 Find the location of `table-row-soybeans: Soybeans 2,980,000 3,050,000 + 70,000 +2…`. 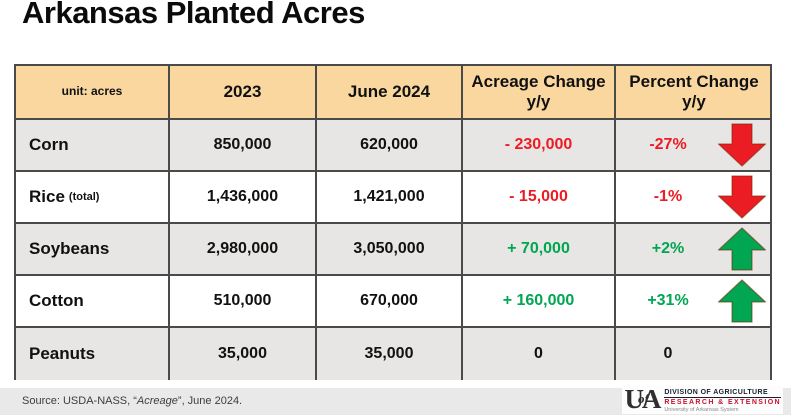

table-row-soybeans: Soybeans 2,980,000 3,050,000 + 70,000 +2… is located at coordinates (393, 250).